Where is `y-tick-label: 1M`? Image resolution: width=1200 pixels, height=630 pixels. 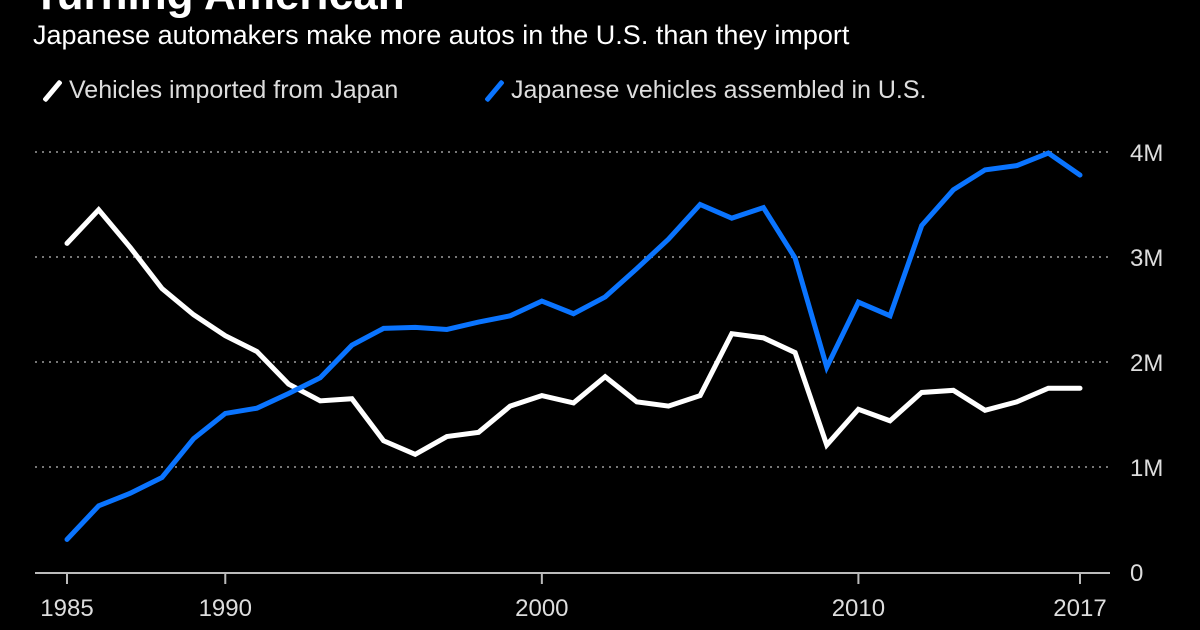 y-tick-label: 1M is located at coordinates (1146, 468).